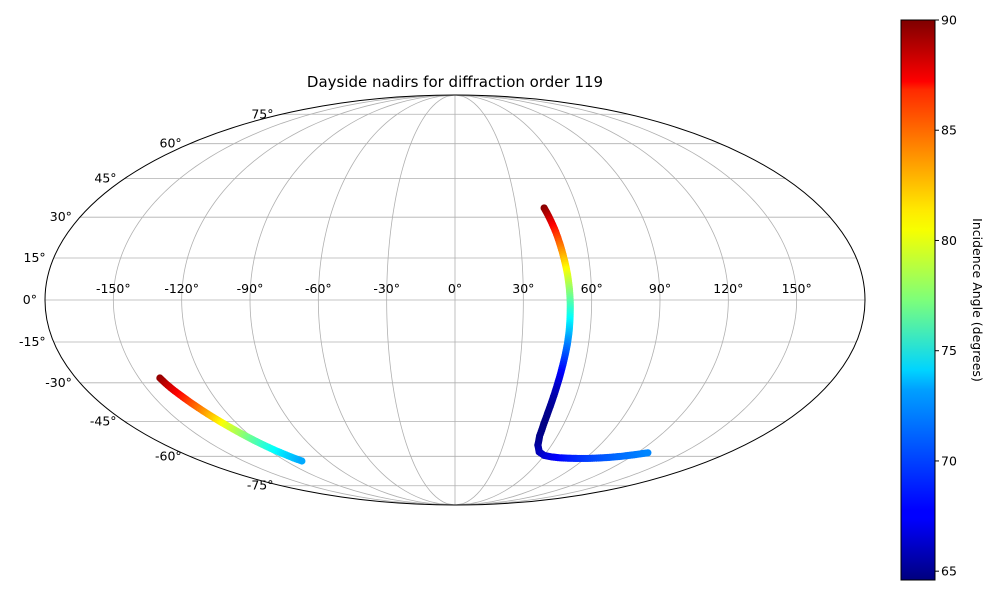  I want to click on longitude-tick-label: -90°, so click(250, 288).